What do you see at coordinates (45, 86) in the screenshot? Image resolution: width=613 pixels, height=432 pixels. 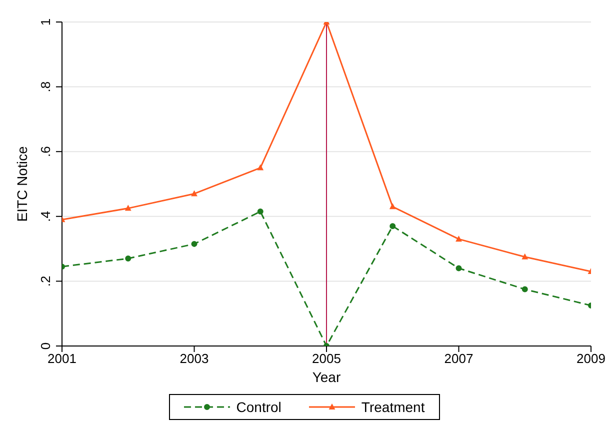 I see `y-tick-label: .8` at bounding box center [45, 86].